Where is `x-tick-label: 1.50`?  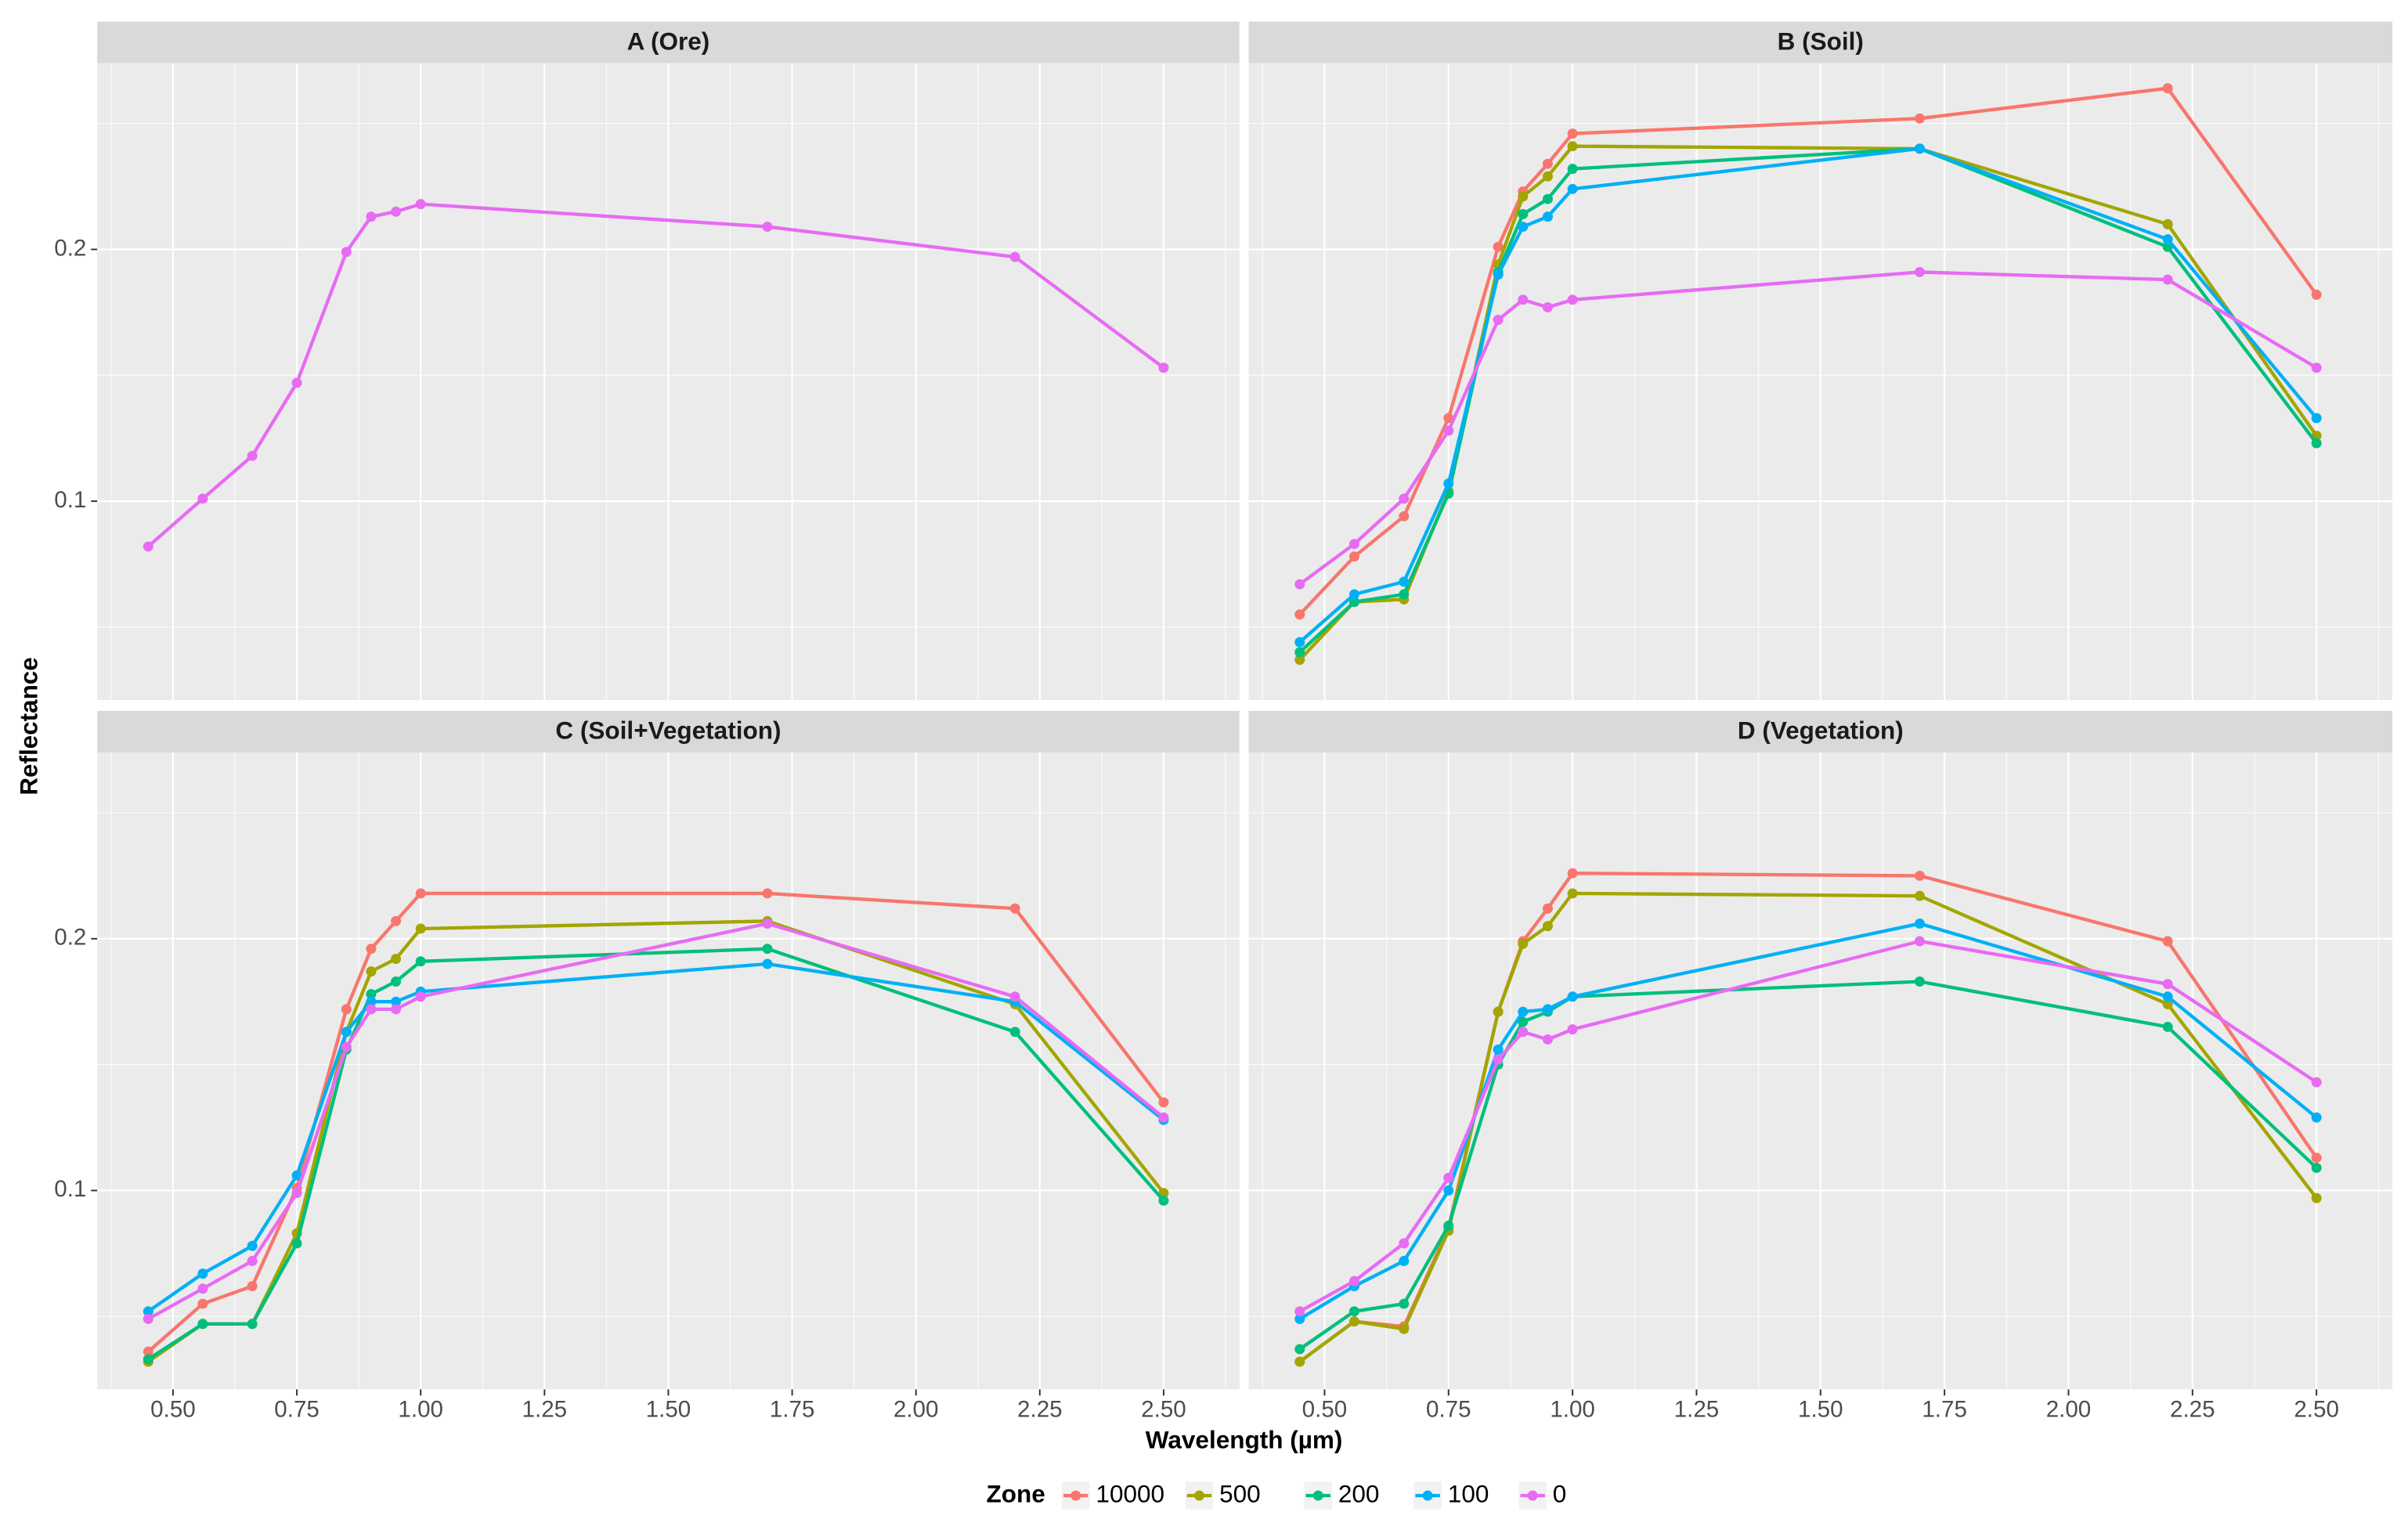
x-tick-label: 1.50 is located at coordinates (1820, 1410).